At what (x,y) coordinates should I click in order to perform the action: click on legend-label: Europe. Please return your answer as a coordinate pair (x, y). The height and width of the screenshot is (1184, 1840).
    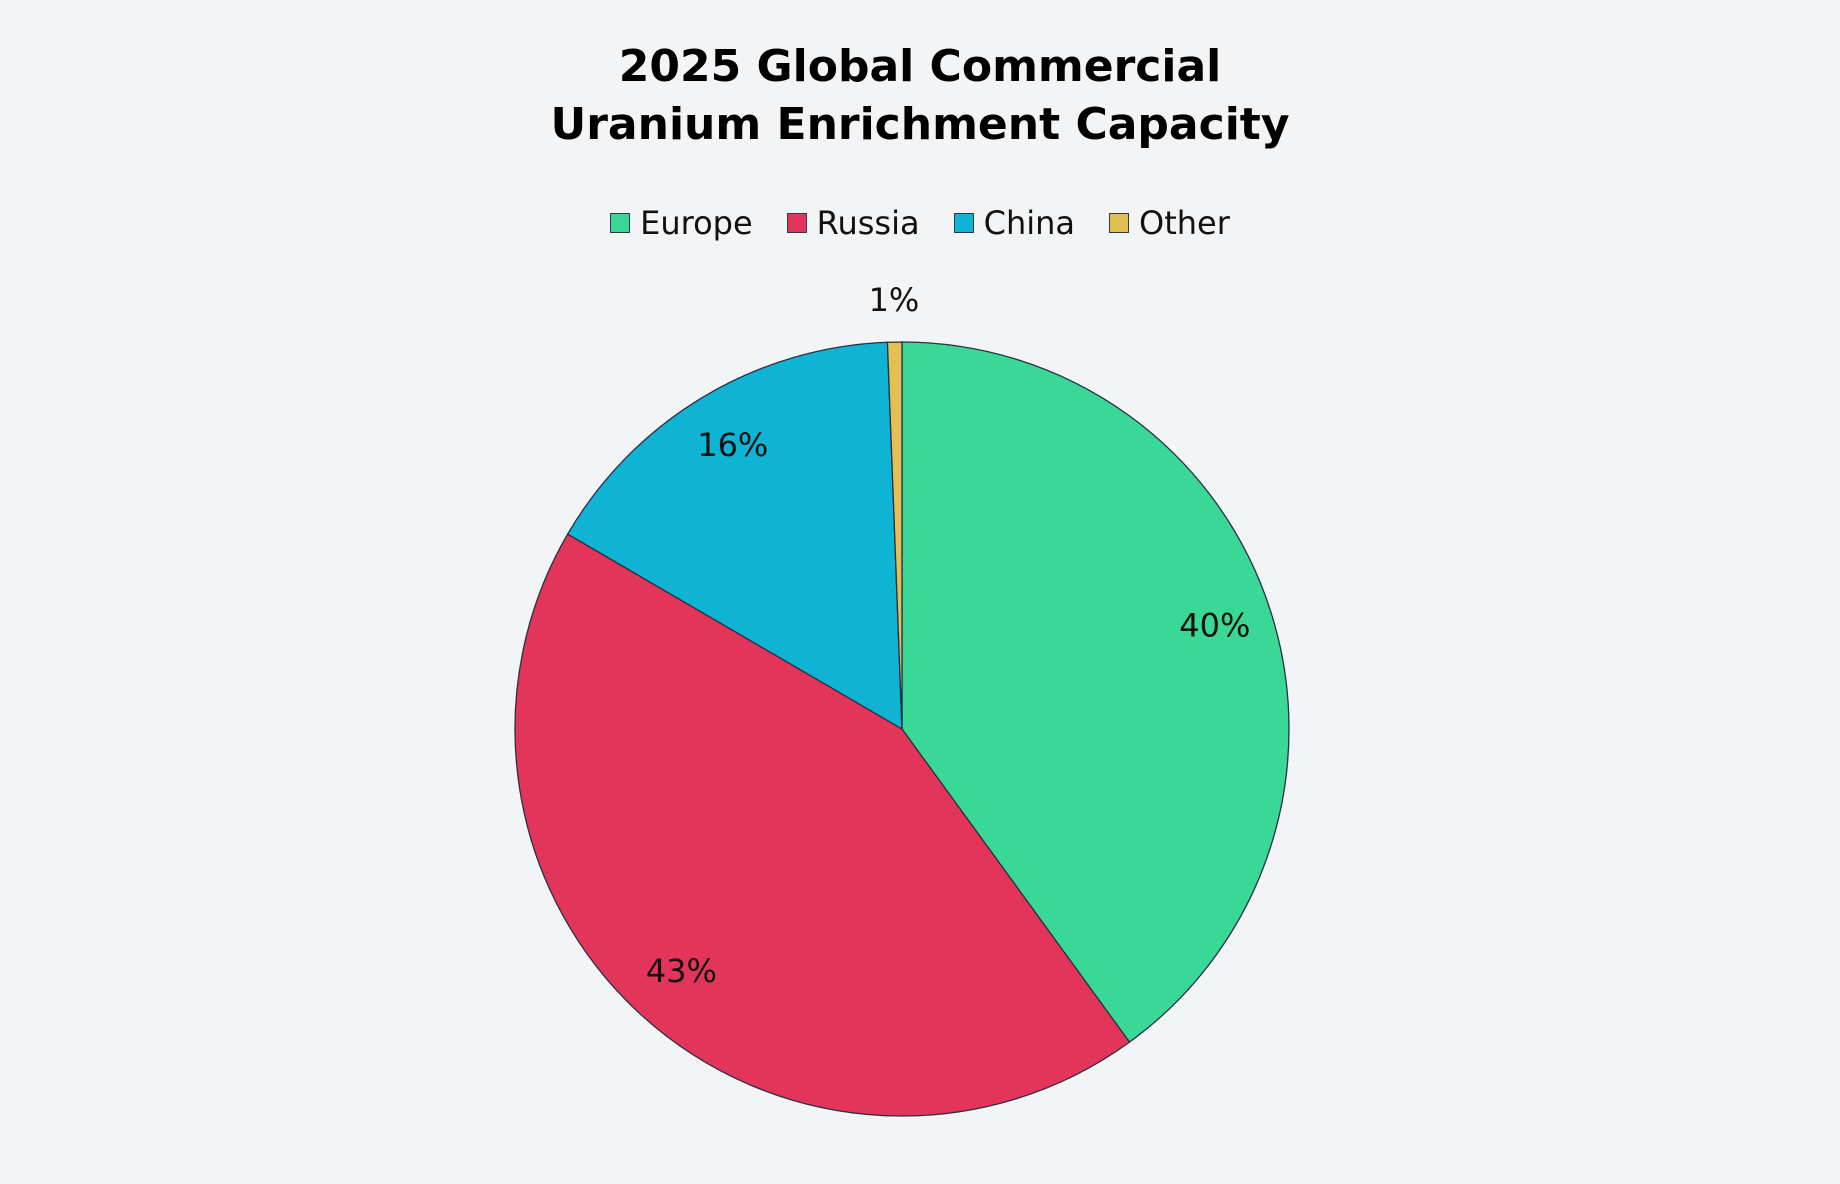
    Looking at the image, I should click on (696, 223).